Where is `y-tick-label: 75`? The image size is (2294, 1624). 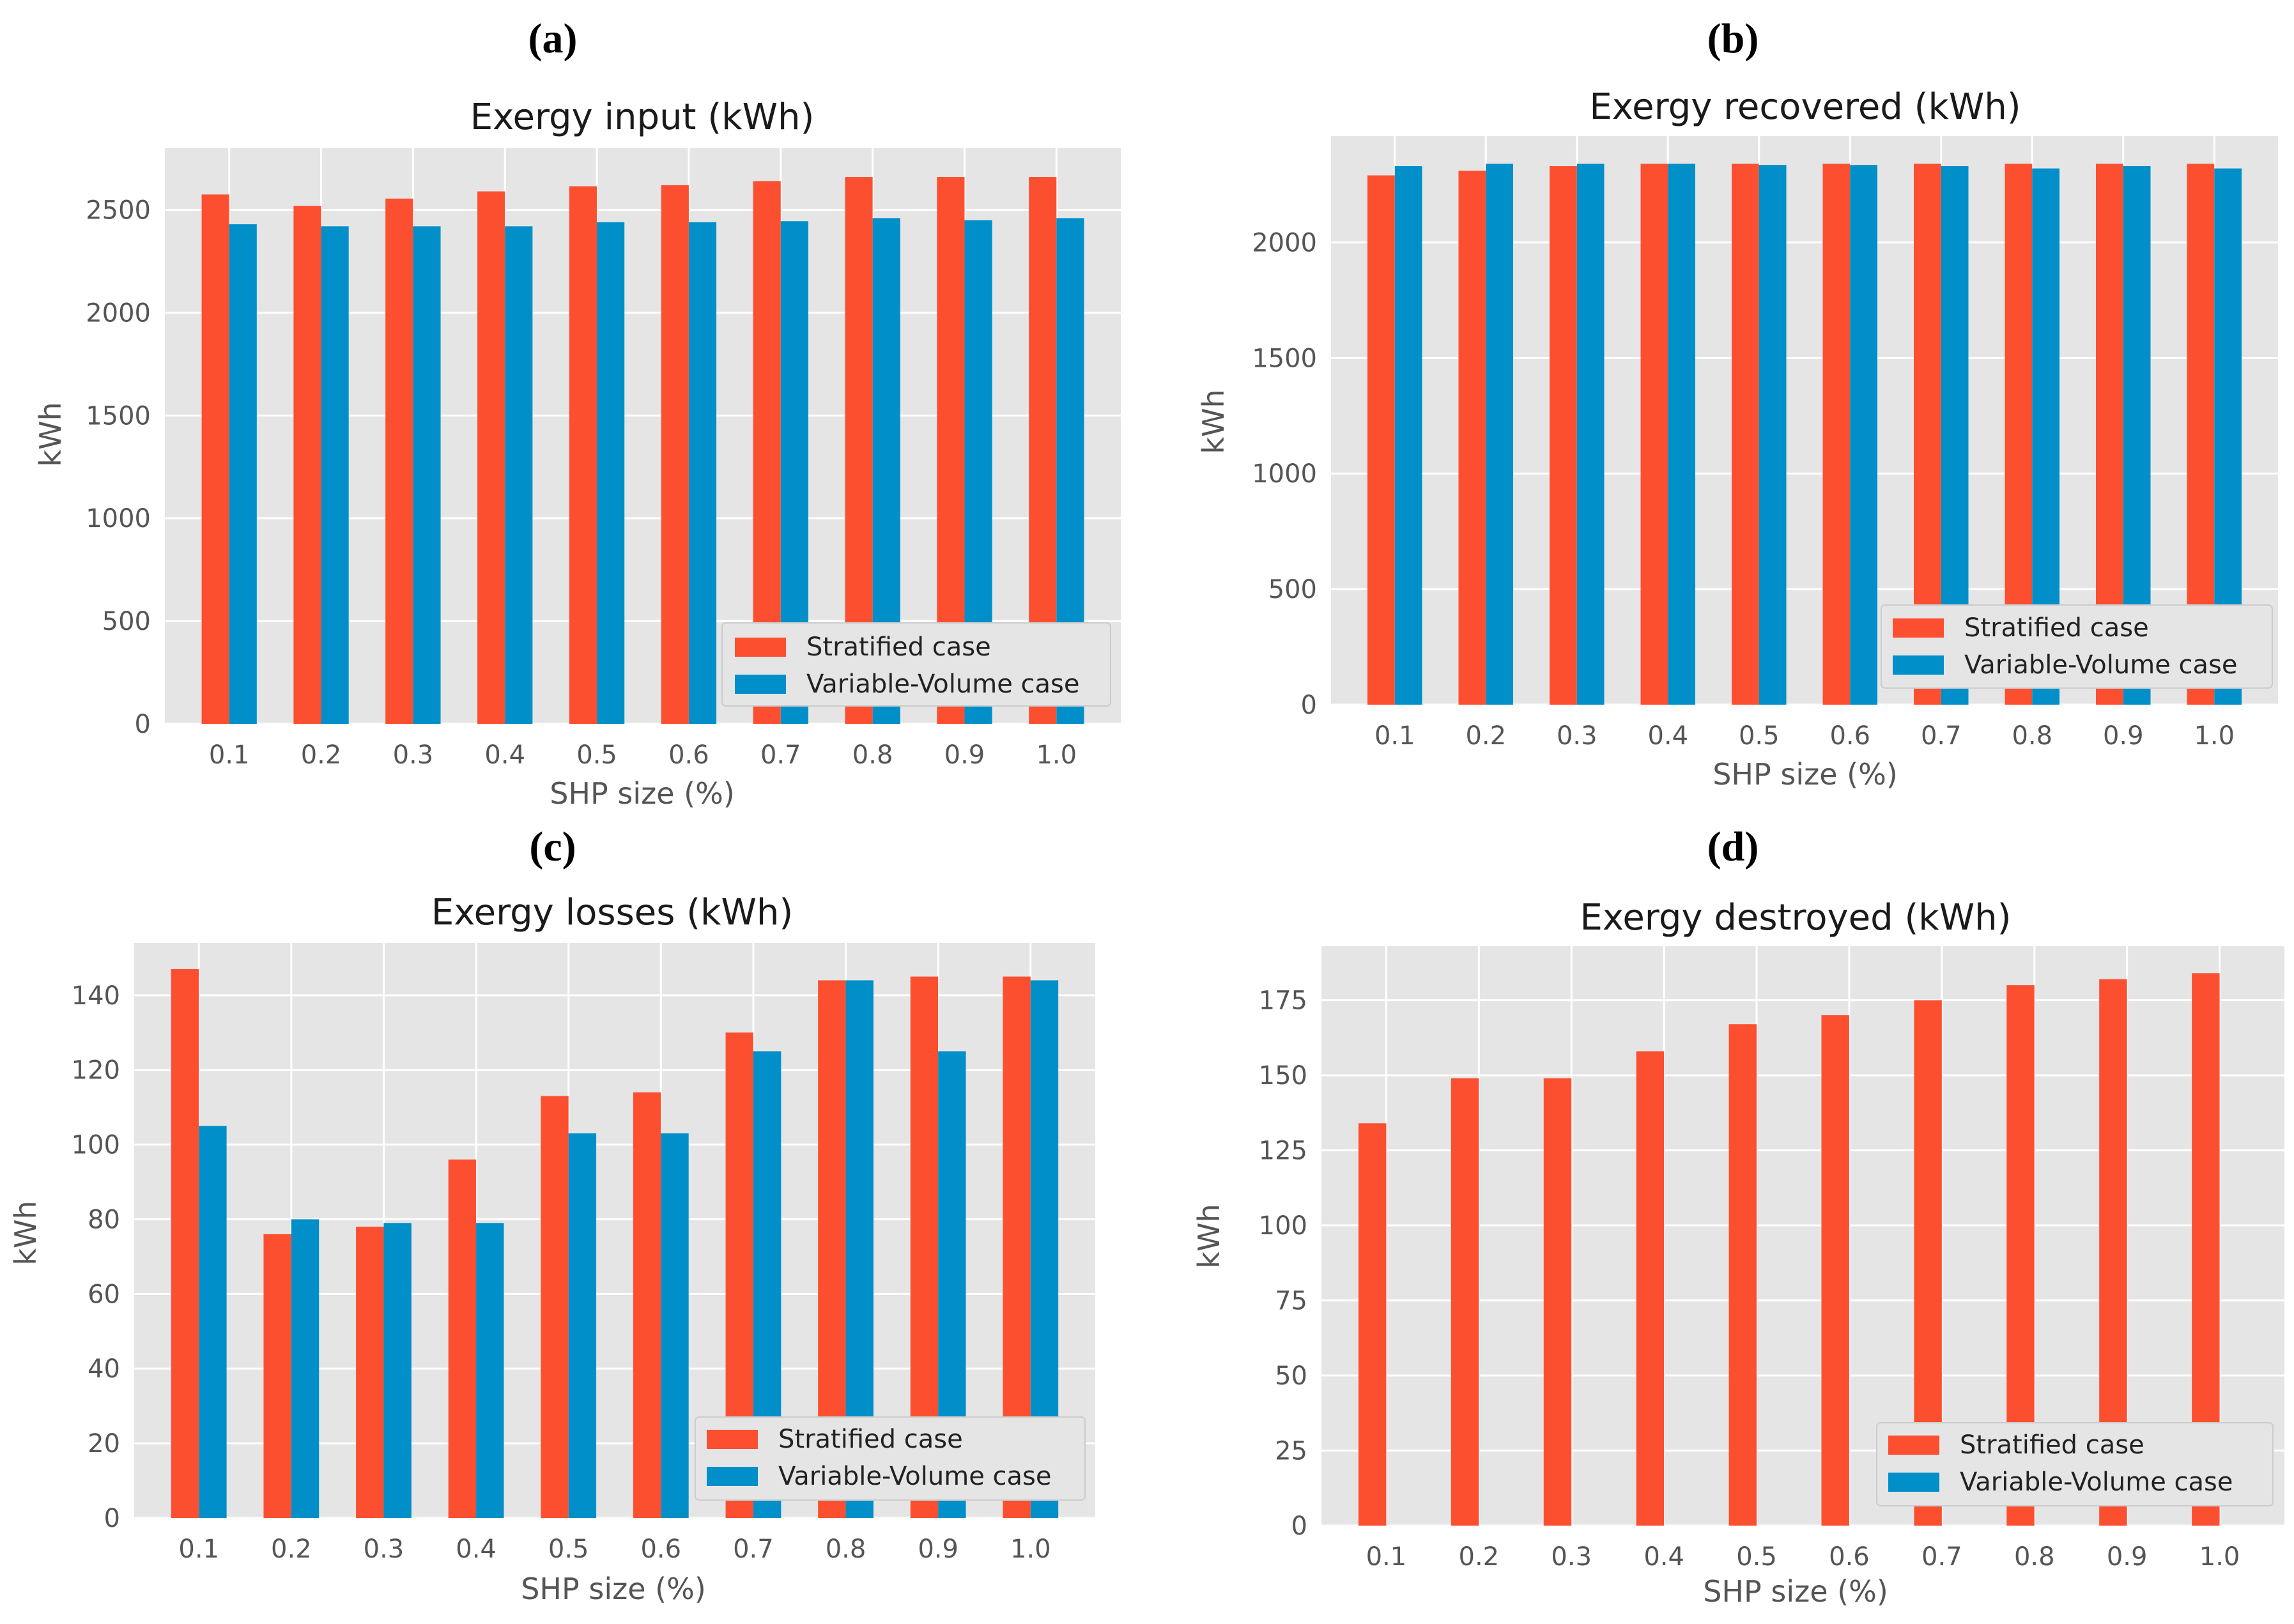
y-tick-label: 75 is located at coordinates (1291, 1302).